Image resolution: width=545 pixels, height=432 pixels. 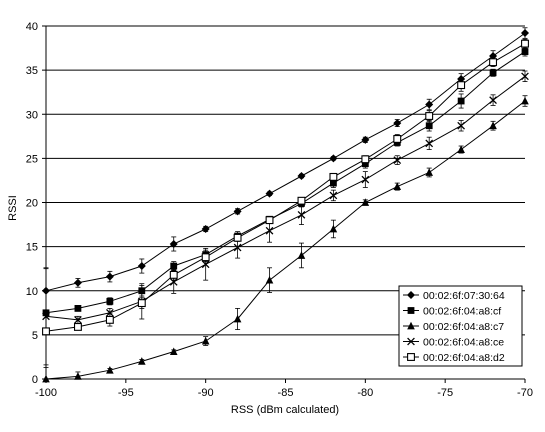 What do you see at coordinates (32, 292) in the screenshot?
I see `y-tick-label: 10` at bounding box center [32, 292].